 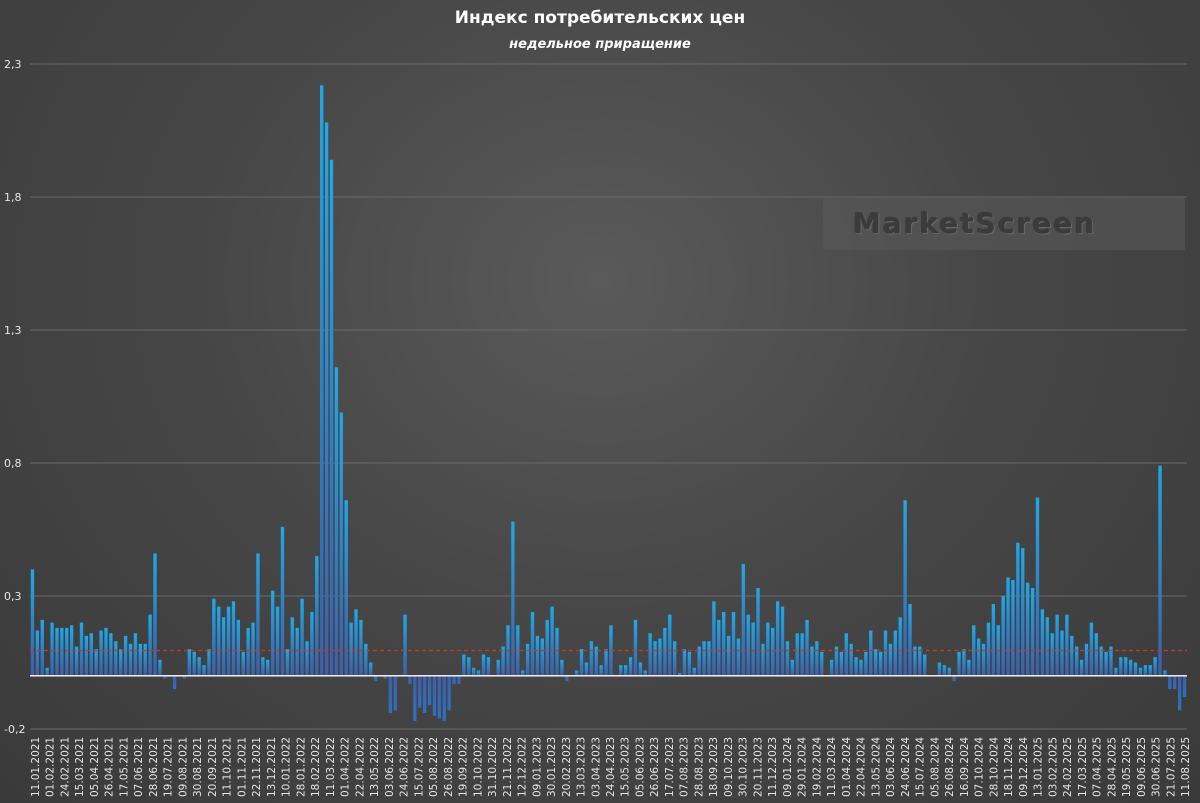 I want to click on x-tick-label: 31.10.2022, so click(x=493, y=767).